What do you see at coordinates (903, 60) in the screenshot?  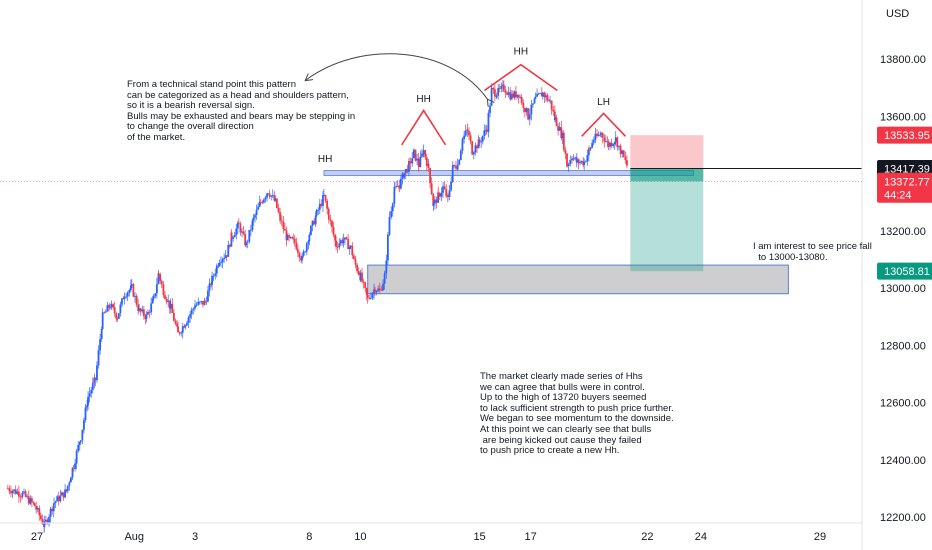 I see `price-tick-label: 13800.00` at bounding box center [903, 60].